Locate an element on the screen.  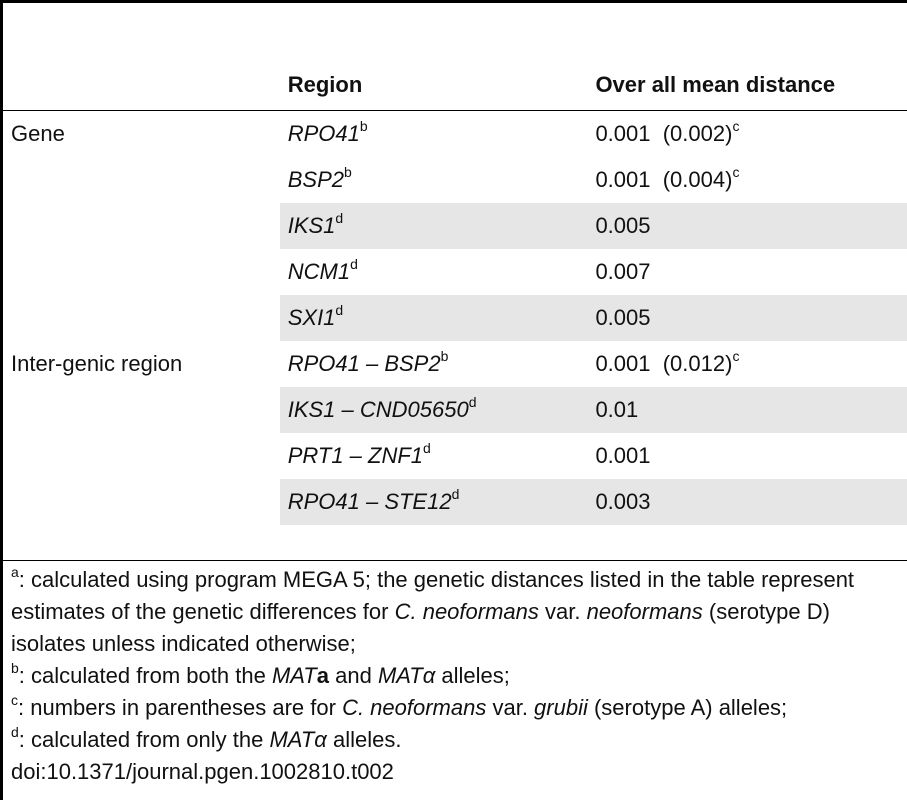
header-region: Region is located at coordinates (325, 84).